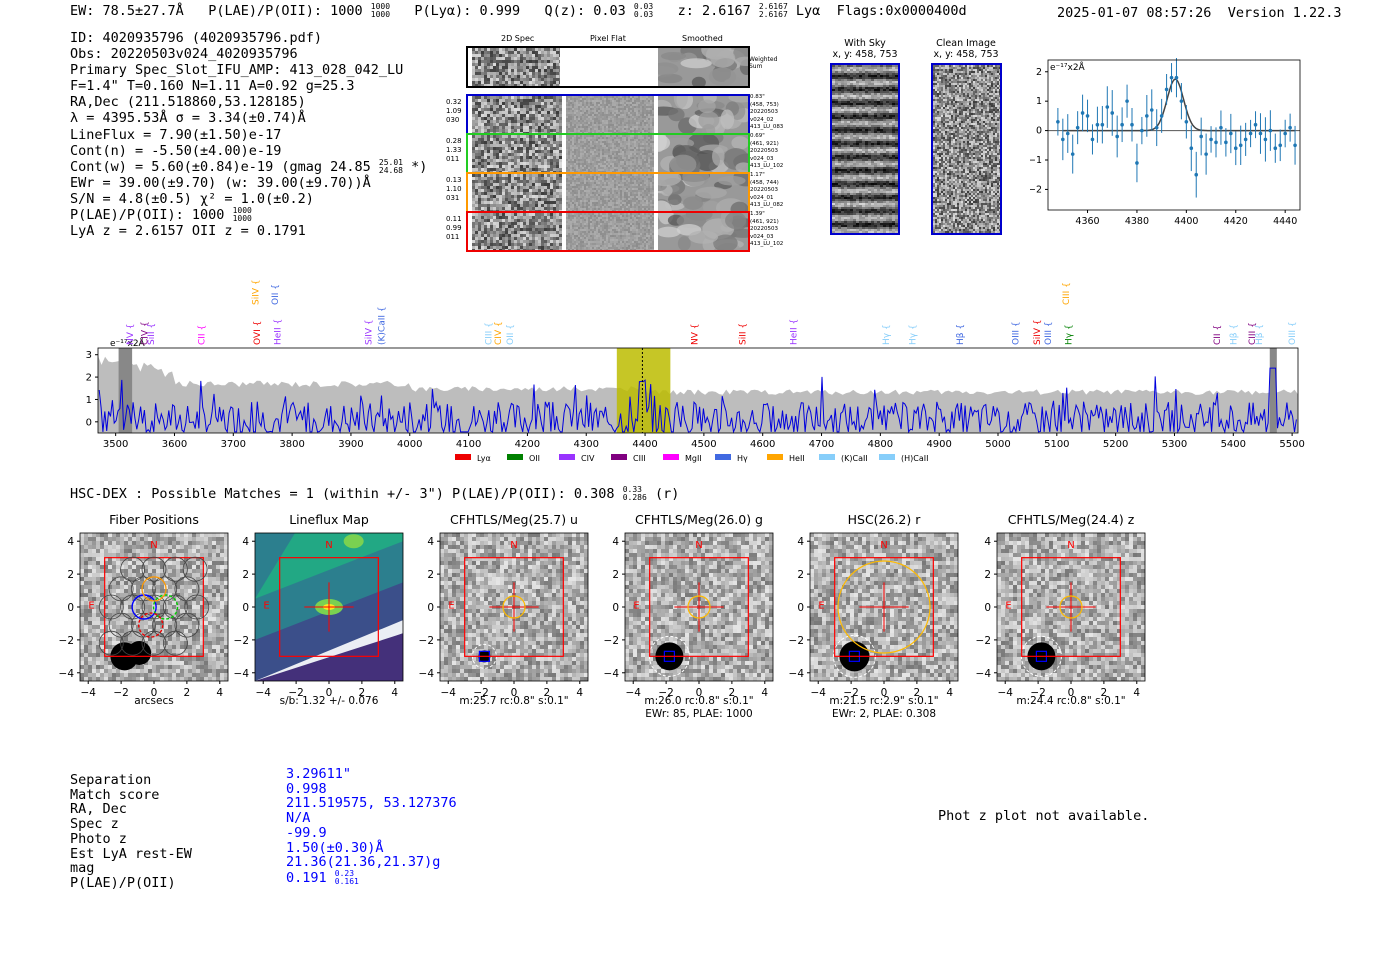 Image resolution: width=1400 pixels, height=953 pixels. I want to click on east-label: E, so click(451, 606).